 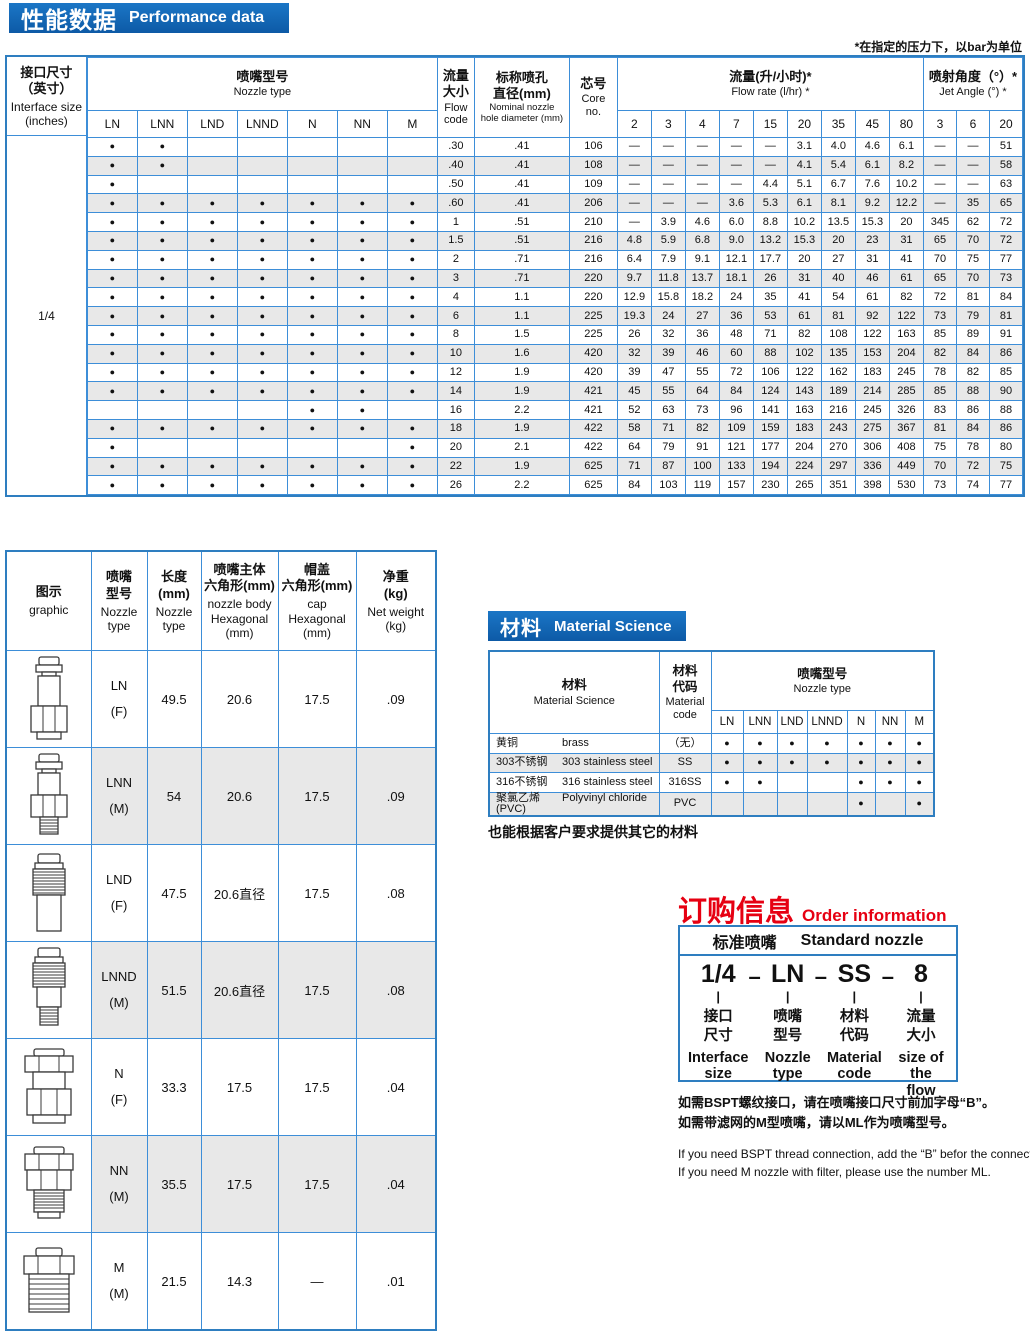 What do you see at coordinates (634, 147) in the screenshot?
I see `flow-cell-2bar: —` at bounding box center [634, 147].